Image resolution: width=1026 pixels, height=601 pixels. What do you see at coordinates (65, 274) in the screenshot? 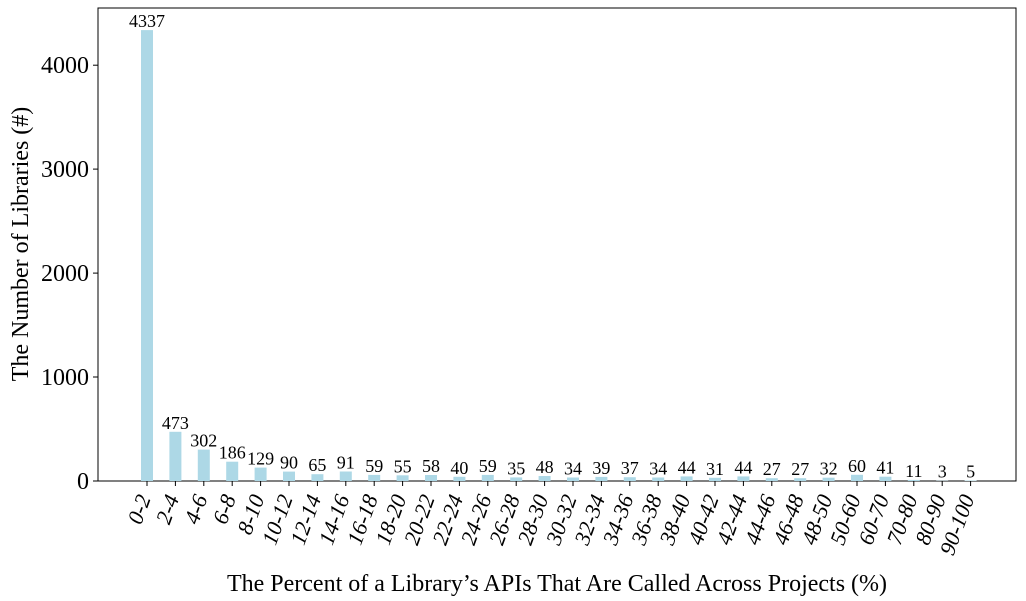
I see `y-tick-label: 2000` at bounding box center [65, 274].